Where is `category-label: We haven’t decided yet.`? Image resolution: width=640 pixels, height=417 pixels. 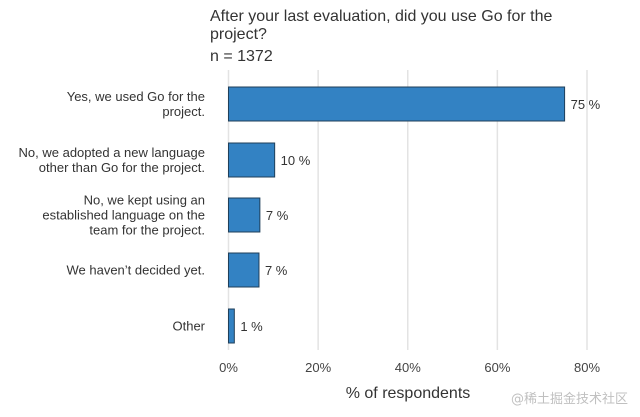
category-label: We haven’t decided yet. is located at coordinates (135, 270).